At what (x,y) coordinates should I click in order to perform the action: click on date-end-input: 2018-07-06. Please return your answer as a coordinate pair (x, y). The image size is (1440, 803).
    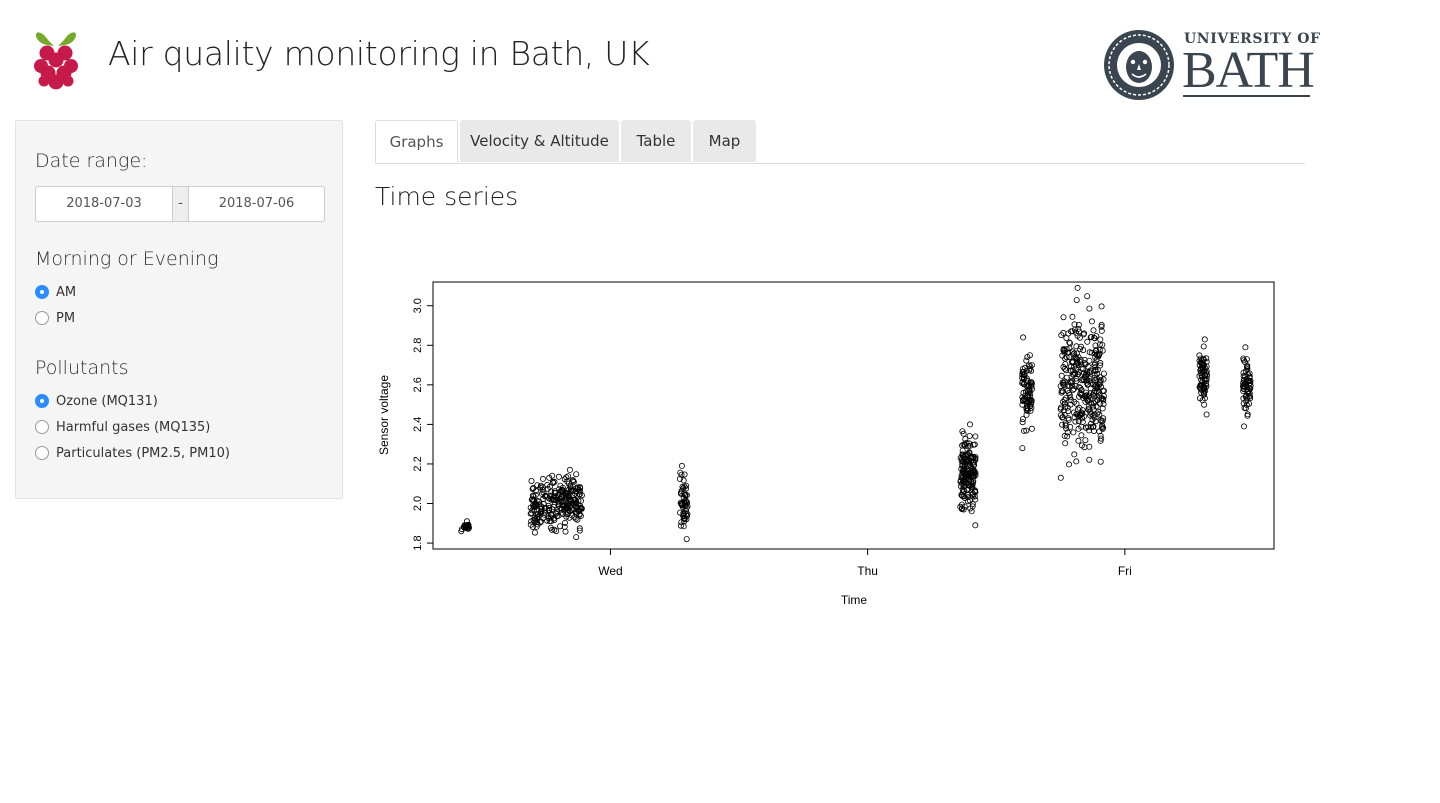
    Looking at the image, I should click on (256, 204).